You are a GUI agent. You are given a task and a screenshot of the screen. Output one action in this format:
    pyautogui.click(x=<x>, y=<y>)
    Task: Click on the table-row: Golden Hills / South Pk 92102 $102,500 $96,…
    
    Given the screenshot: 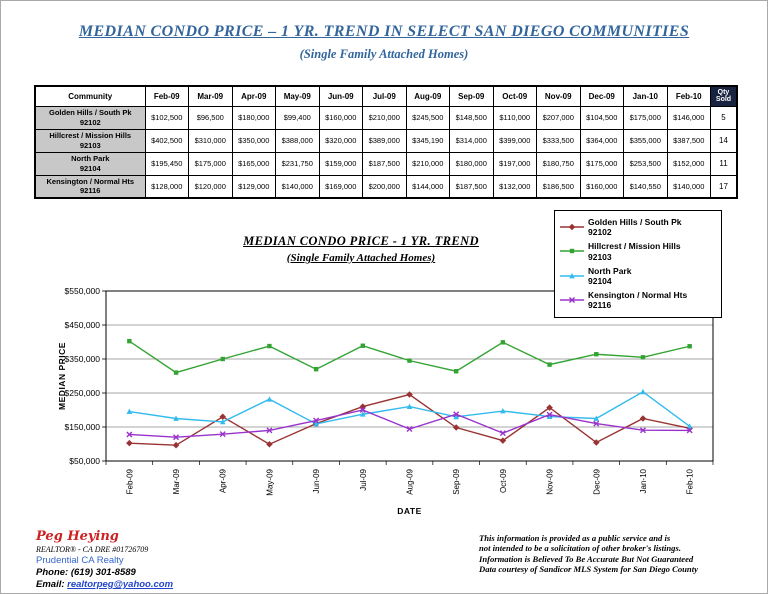 What is the action you would take?
    pyautogui.click(x=386, y=117)
    